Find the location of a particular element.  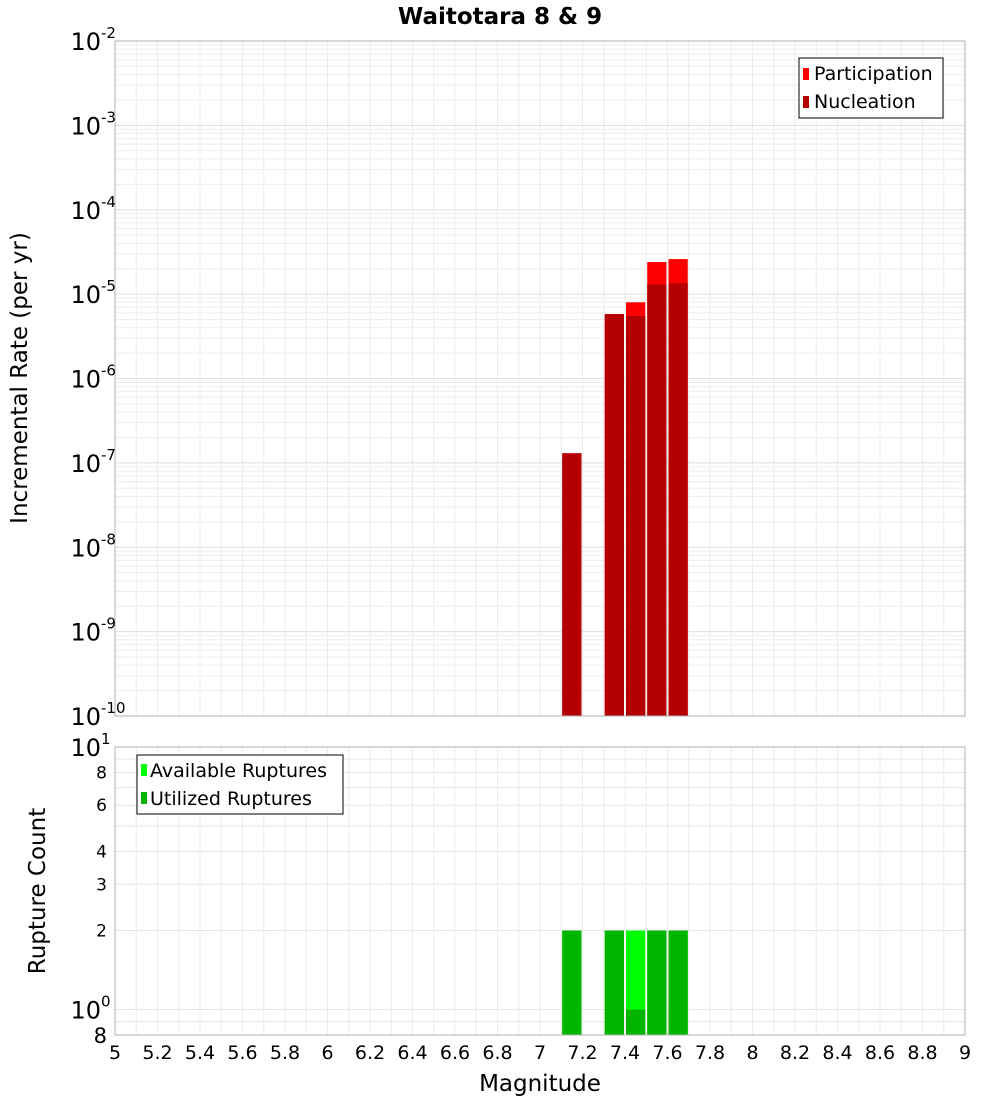

x-tick-label: 5 is located at coordinates (115, 1053).